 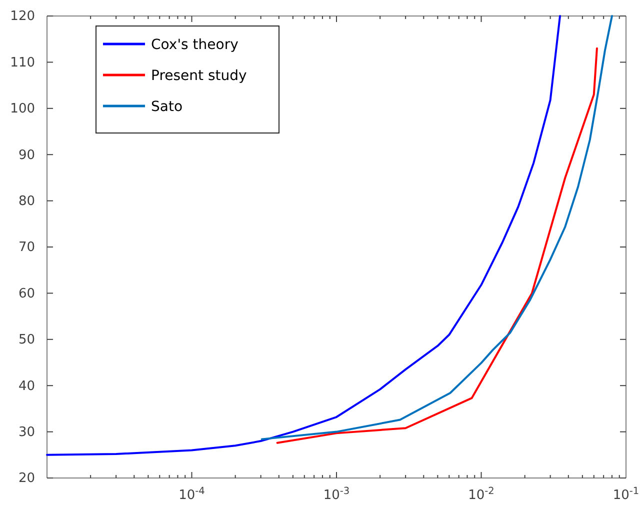 I want to click on legend-label: Sato, so click(x=167, y=107).